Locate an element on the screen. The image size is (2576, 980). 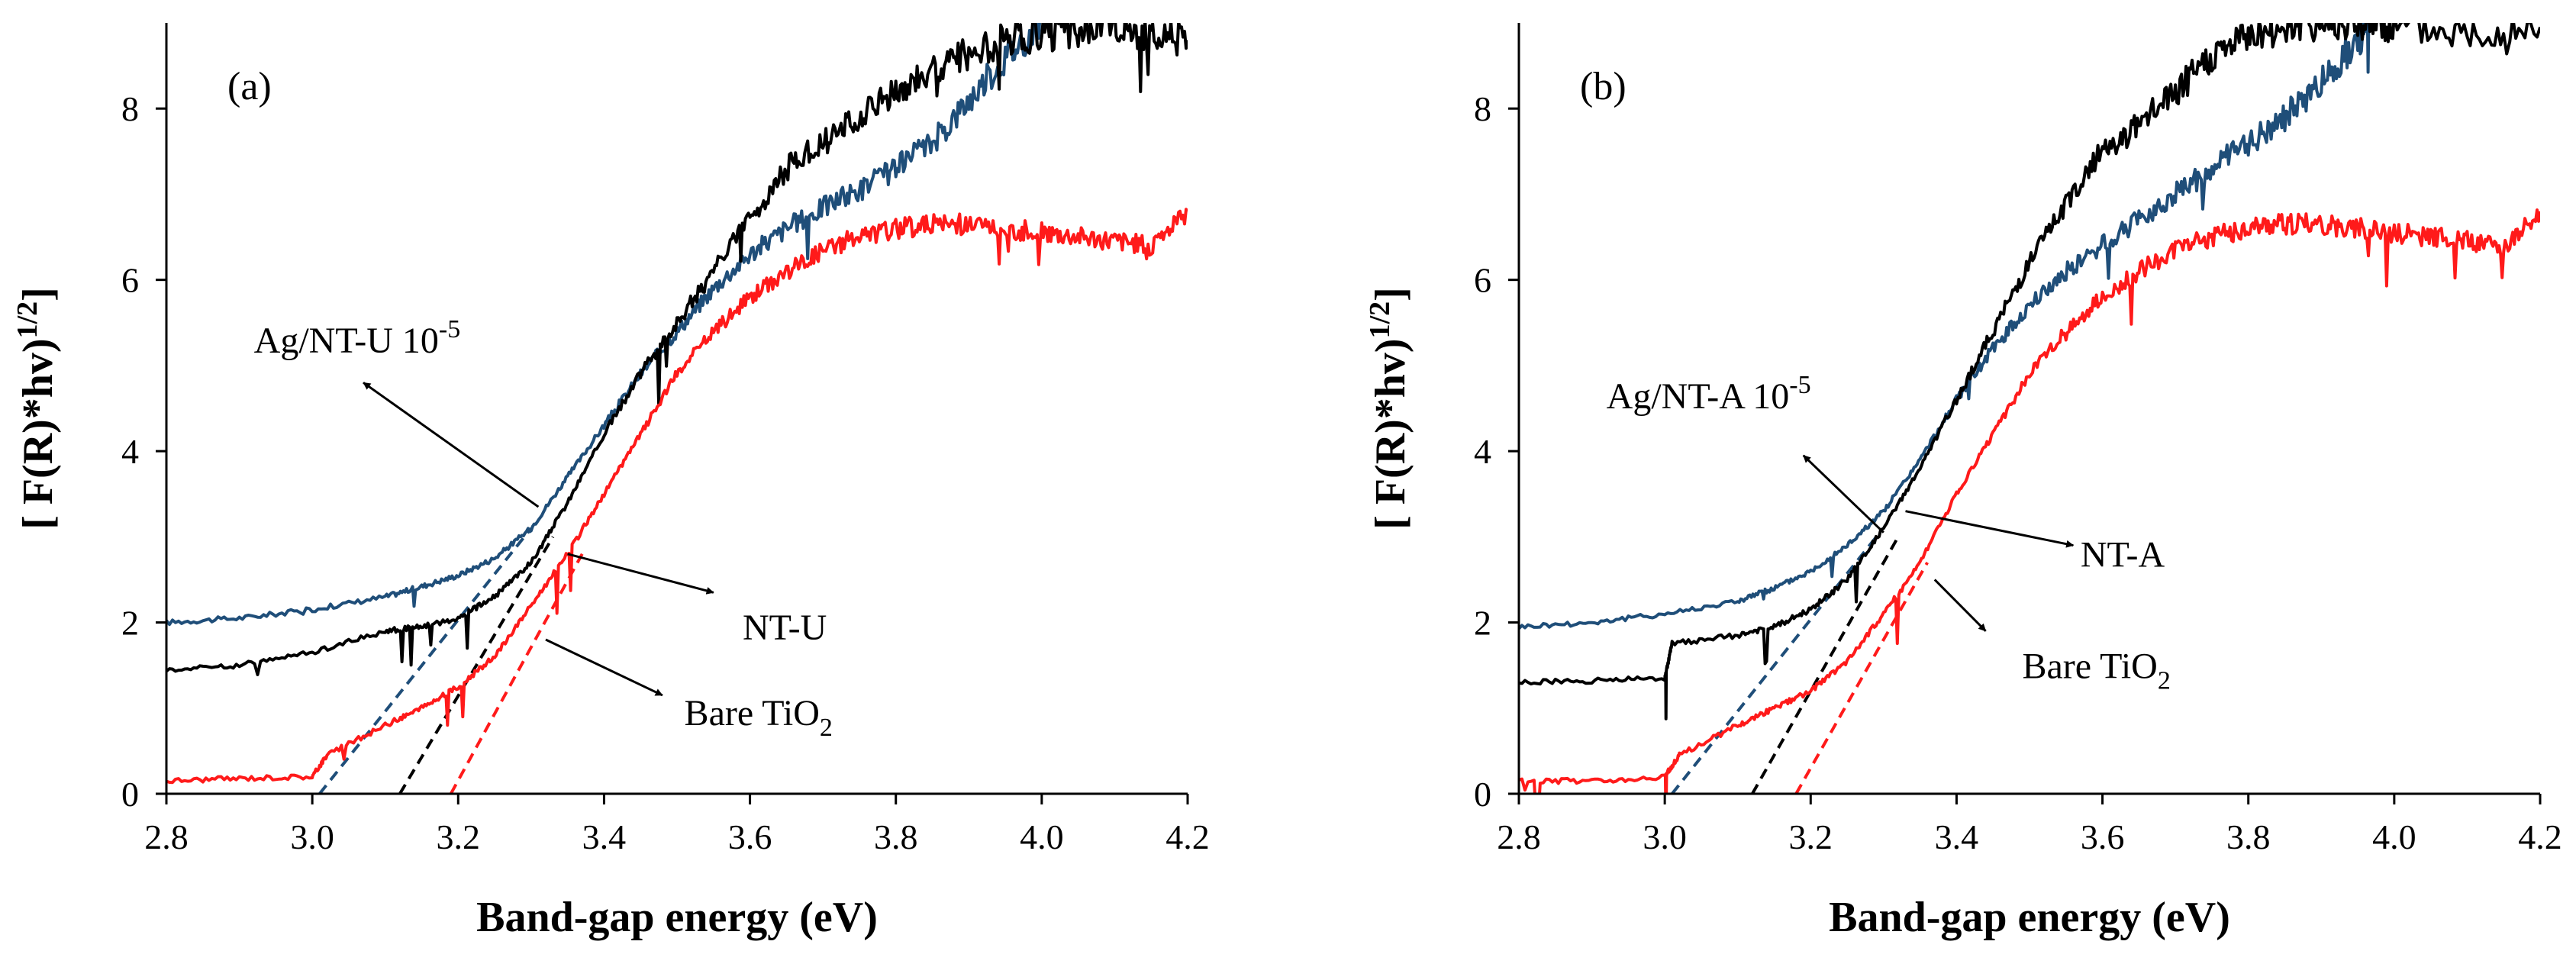
annotation-text: NT-U is located at coordinates (785, 628).